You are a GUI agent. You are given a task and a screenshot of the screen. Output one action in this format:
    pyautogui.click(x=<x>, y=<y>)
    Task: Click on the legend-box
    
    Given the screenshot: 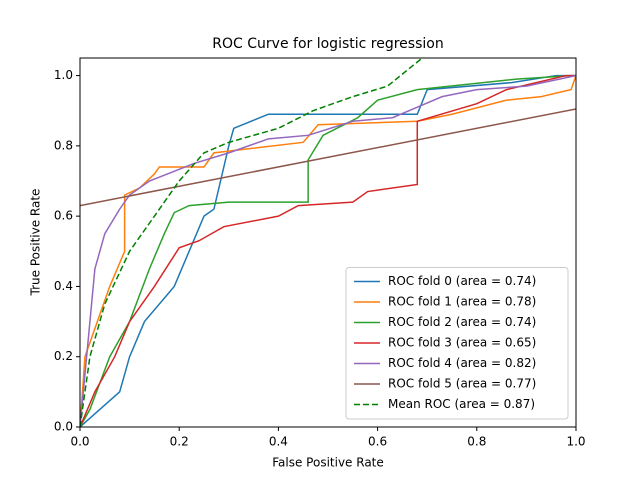 What is the action you would take?
    pyautogui.click(x=457, y=343)
    